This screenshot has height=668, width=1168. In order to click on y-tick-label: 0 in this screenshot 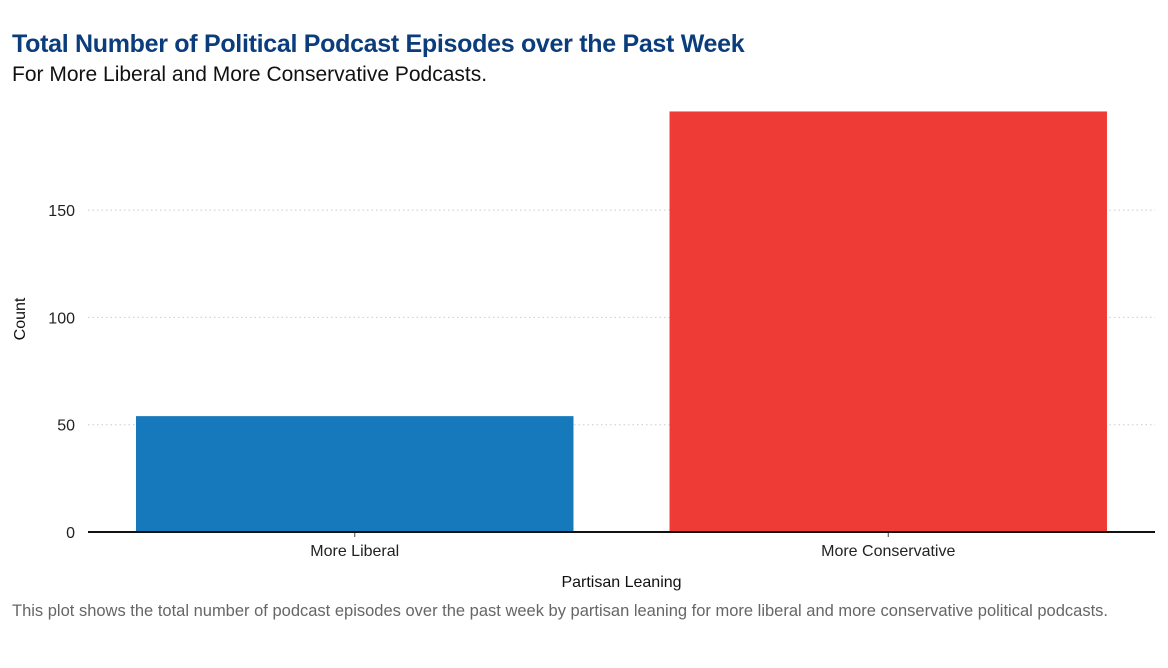, I will do `click(70, 533)`.